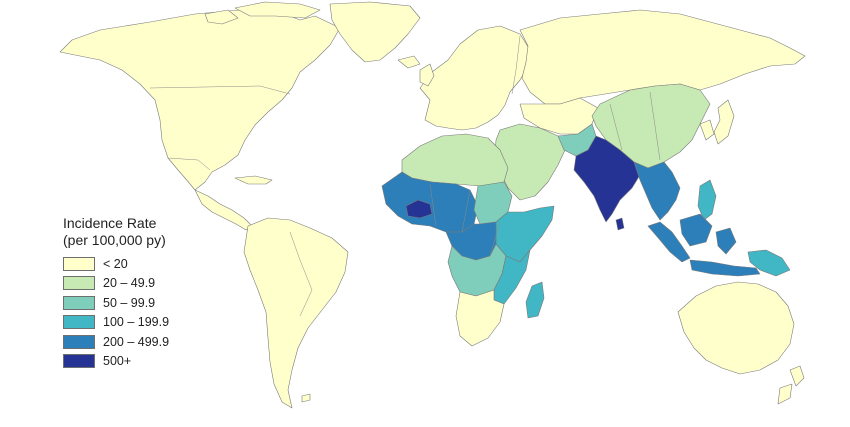  Describe the element at coordinates (427, 75) in the screenshot. I see `region-british-isles` at that location.